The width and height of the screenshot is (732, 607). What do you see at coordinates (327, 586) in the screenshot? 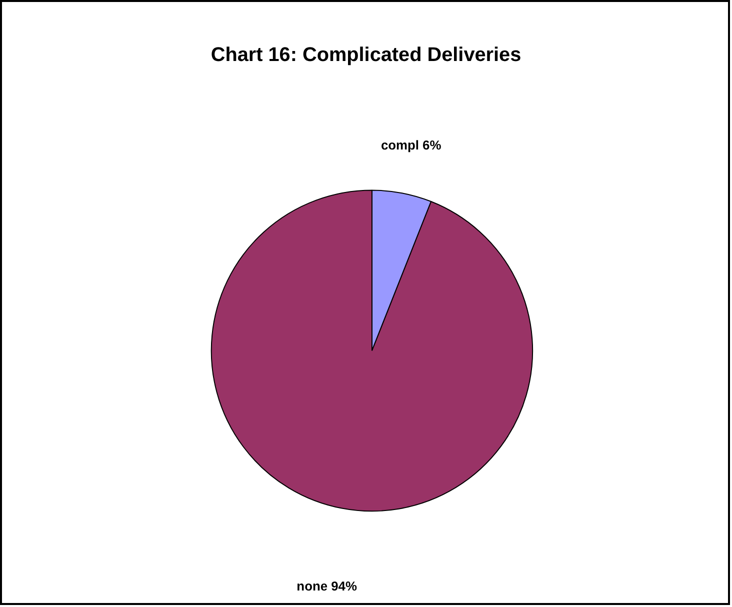
I see `slice-label: none 94%` at bounding box center [327, 586].